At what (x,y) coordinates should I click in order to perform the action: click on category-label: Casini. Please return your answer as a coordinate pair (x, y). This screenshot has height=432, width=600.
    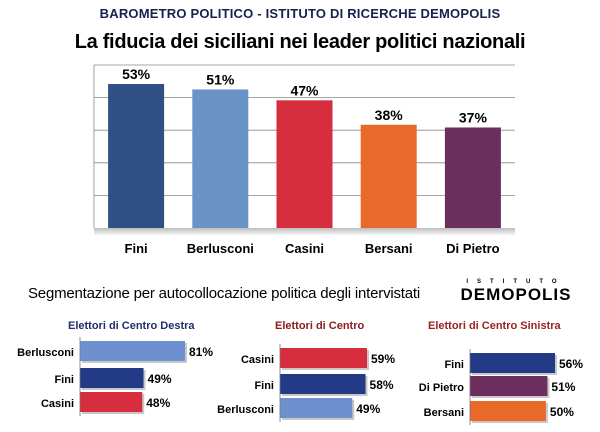
    Looking at the image, I should click on (304, 248).